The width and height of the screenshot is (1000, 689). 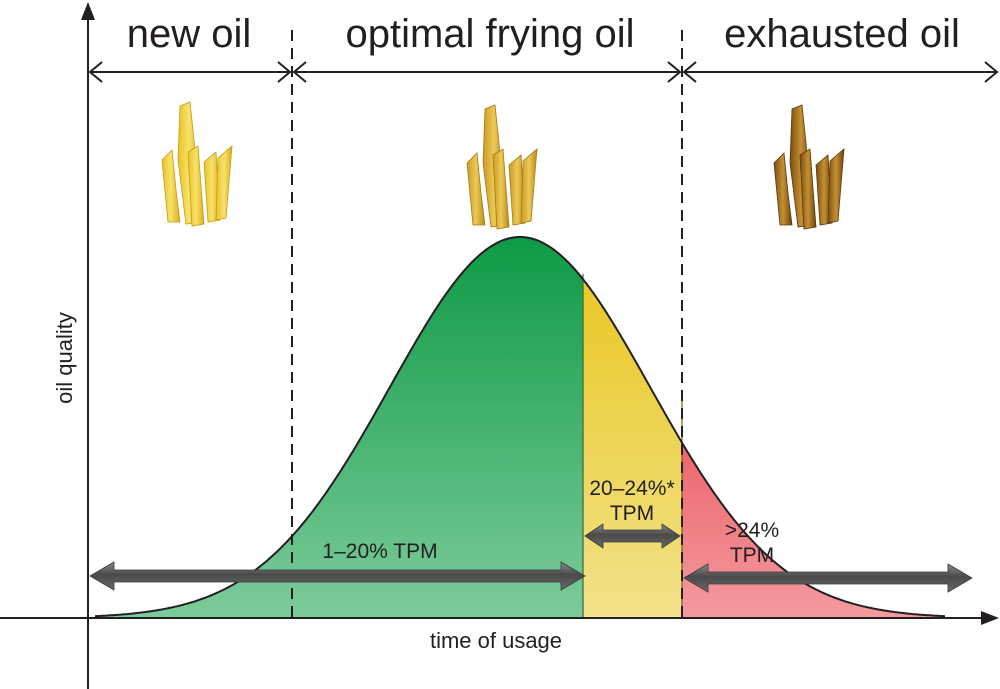 What do you see at coordinates (88, 11) in the screenshot?
I see `y-axis-arrowhead` at bounding box center [88, 11].